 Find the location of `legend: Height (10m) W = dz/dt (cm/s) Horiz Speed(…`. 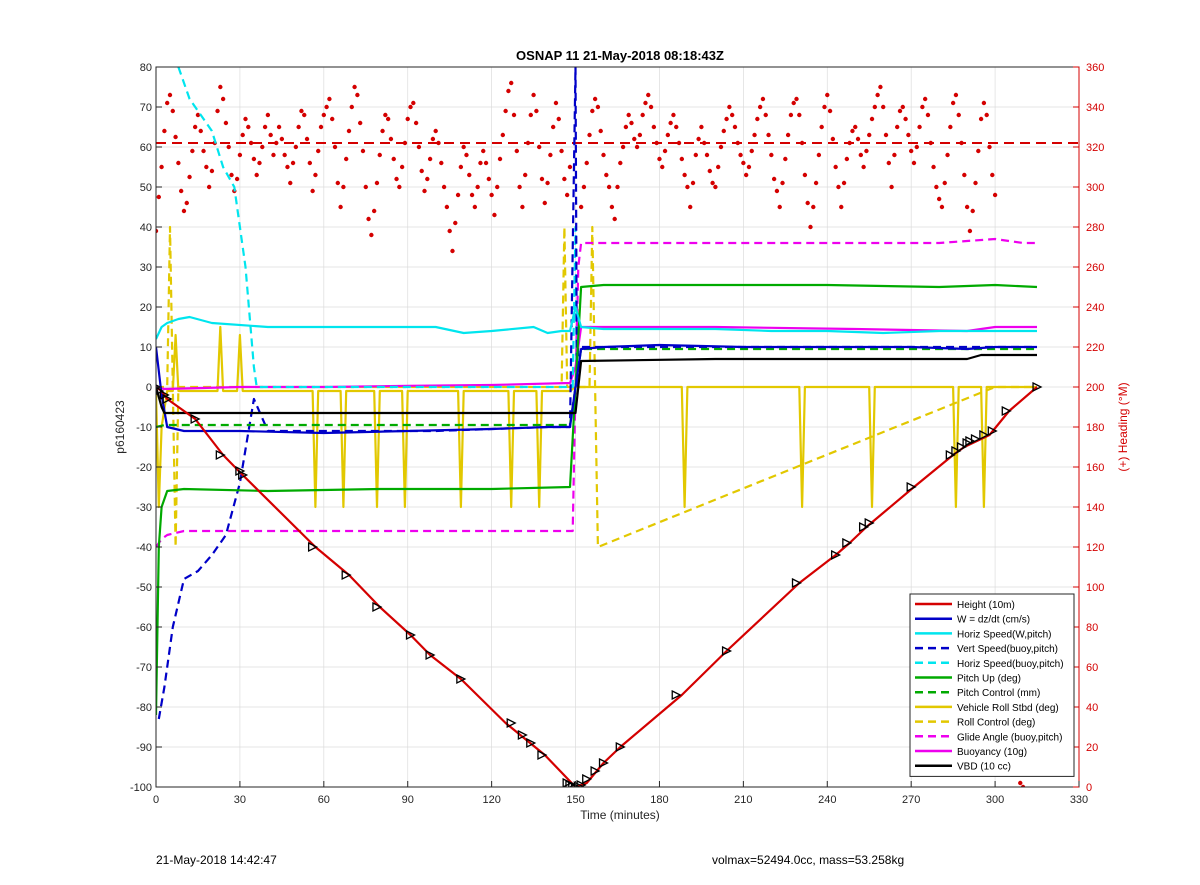

legend: Height (10m) W = dz/dt (cm/s) Horiz Speed(… is located at coordinates (992, 685).